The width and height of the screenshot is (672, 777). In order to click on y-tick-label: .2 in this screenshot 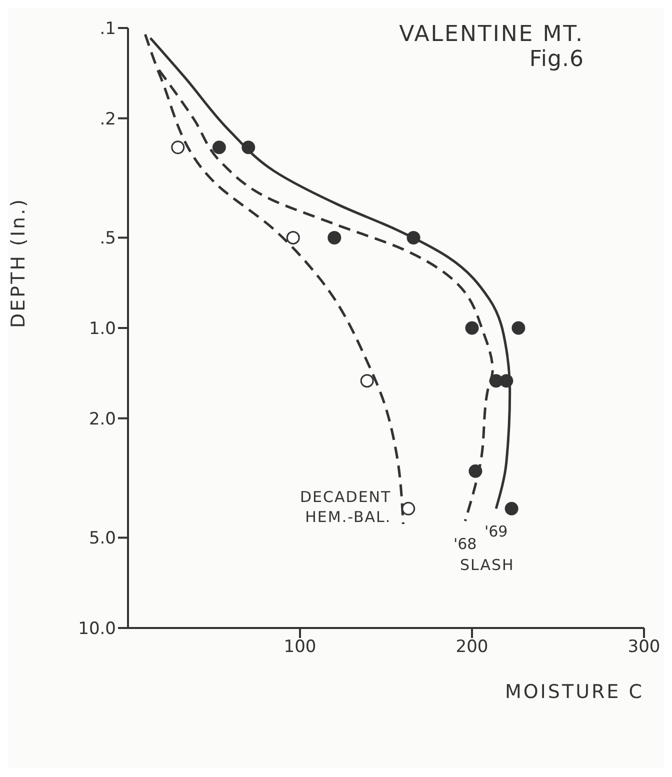, I will do `click(108, 119)`.